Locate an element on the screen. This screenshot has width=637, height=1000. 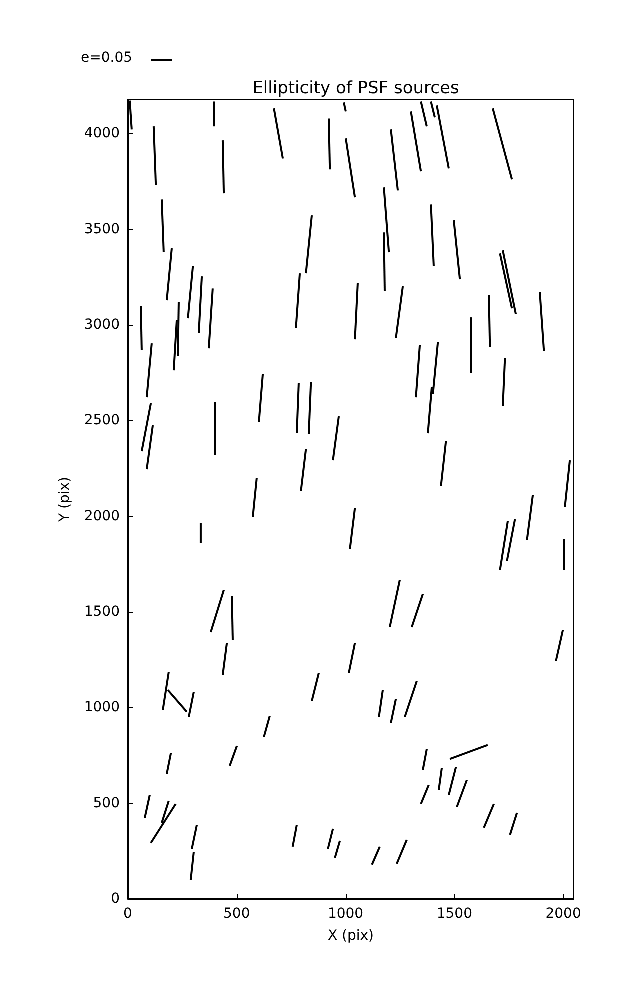
y-axis-title: Y (pix) is located at coordinates (65, 500).